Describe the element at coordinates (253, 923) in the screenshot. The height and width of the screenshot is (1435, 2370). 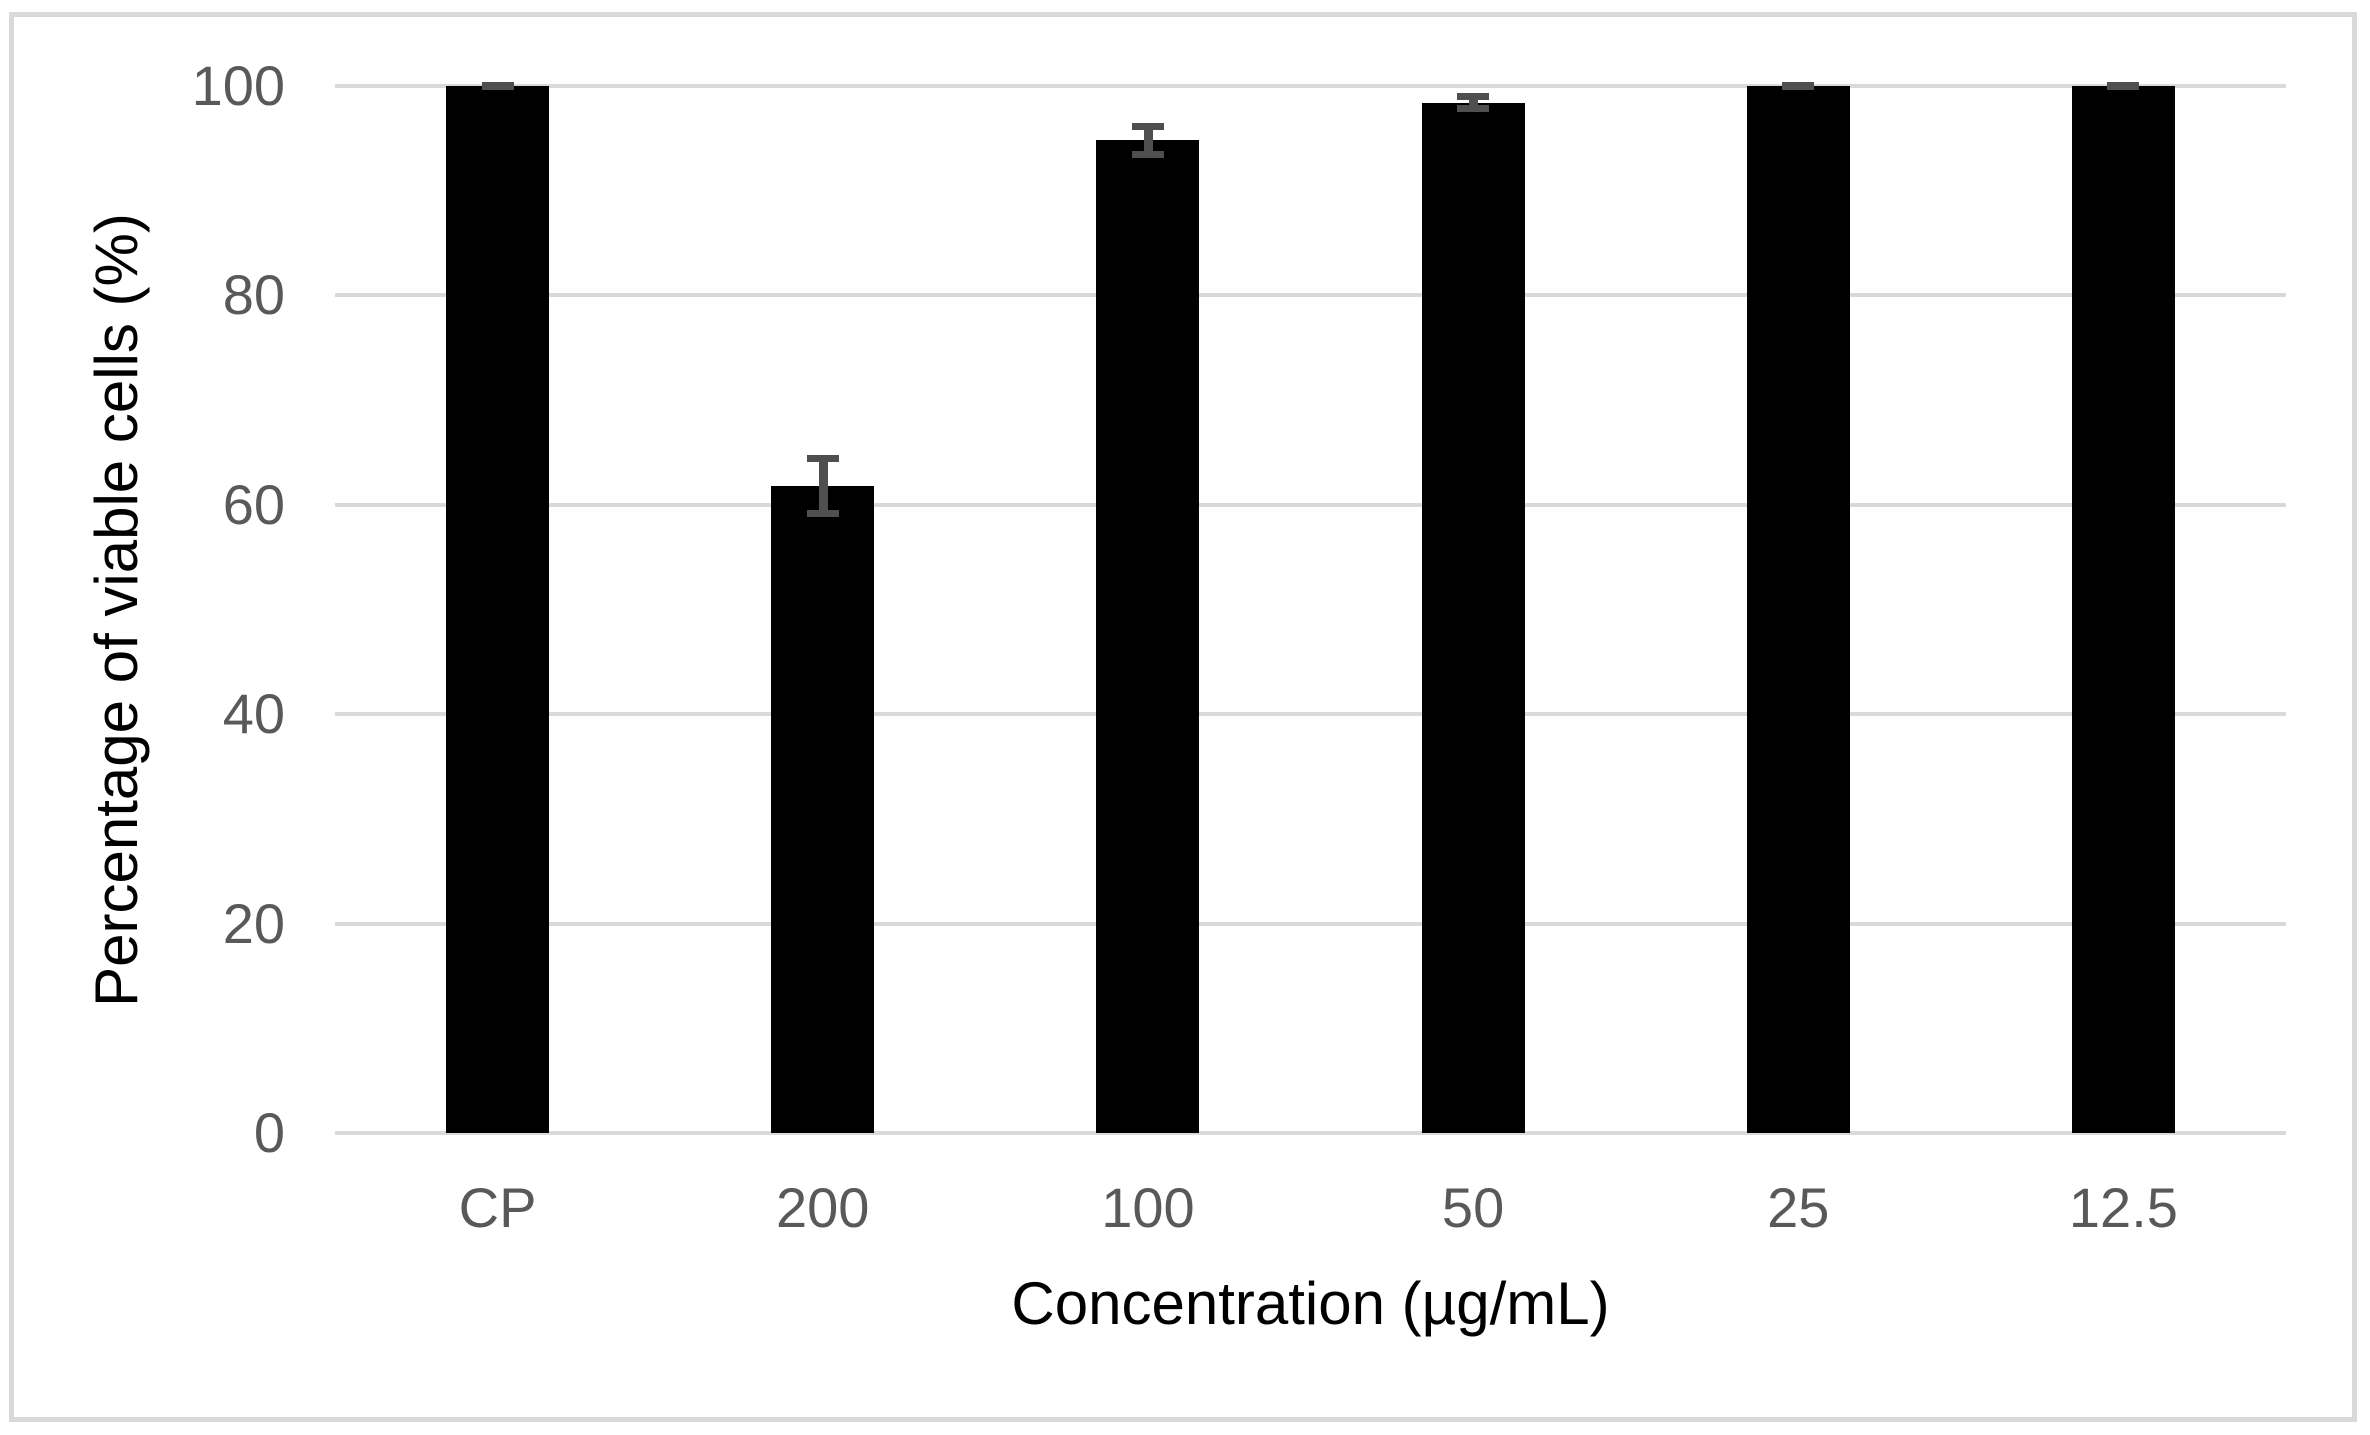
I see `y-tick-label: 20` at that location.